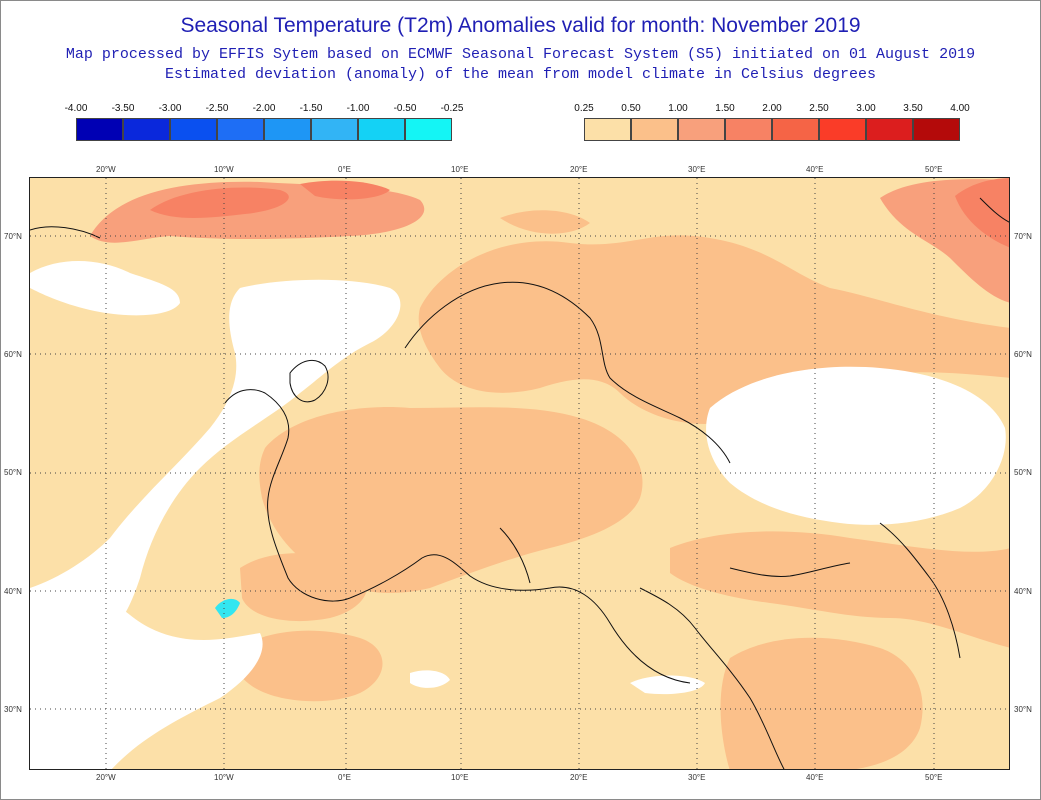 The height and width of the screenshot is (800, 1041). What do you see at coordinates (170, 108) in the screenshot?
I see `legend-label: -3.00` at bounding box center [170, 108].